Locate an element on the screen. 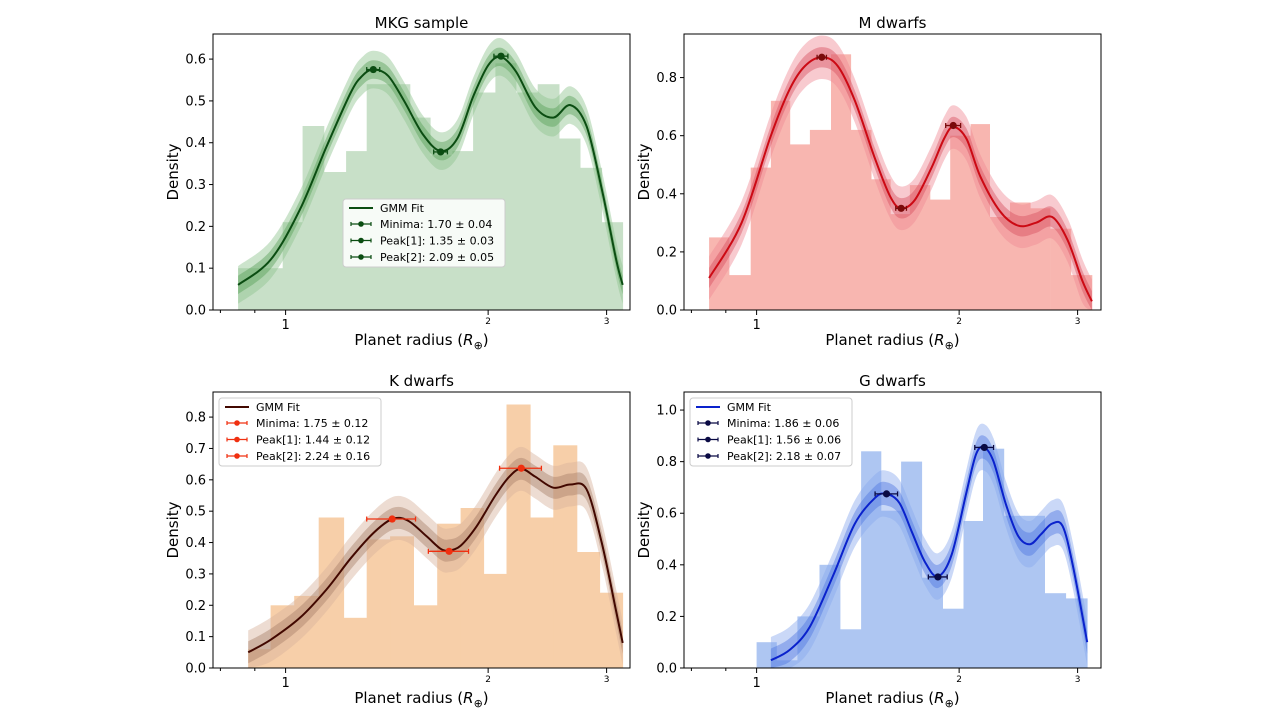 This screenshot has width=1278, height=711. y-tick-label: 1.0 is located at coordinates (666, 411).